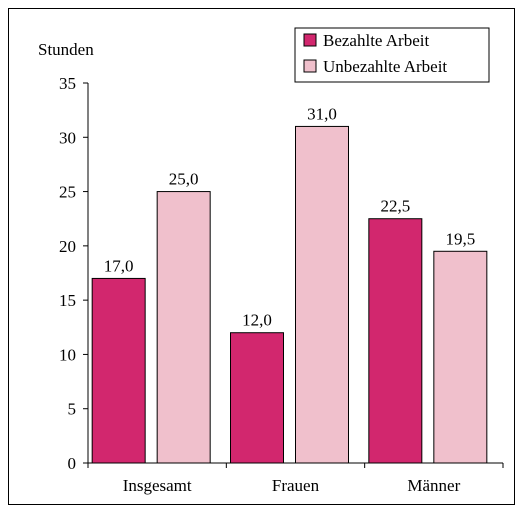 The width and height of the screenshot is (524, 514). Describe the element at coordinates (72, 409) in the screenshot. I see `y-tick-label: 5` at that location.